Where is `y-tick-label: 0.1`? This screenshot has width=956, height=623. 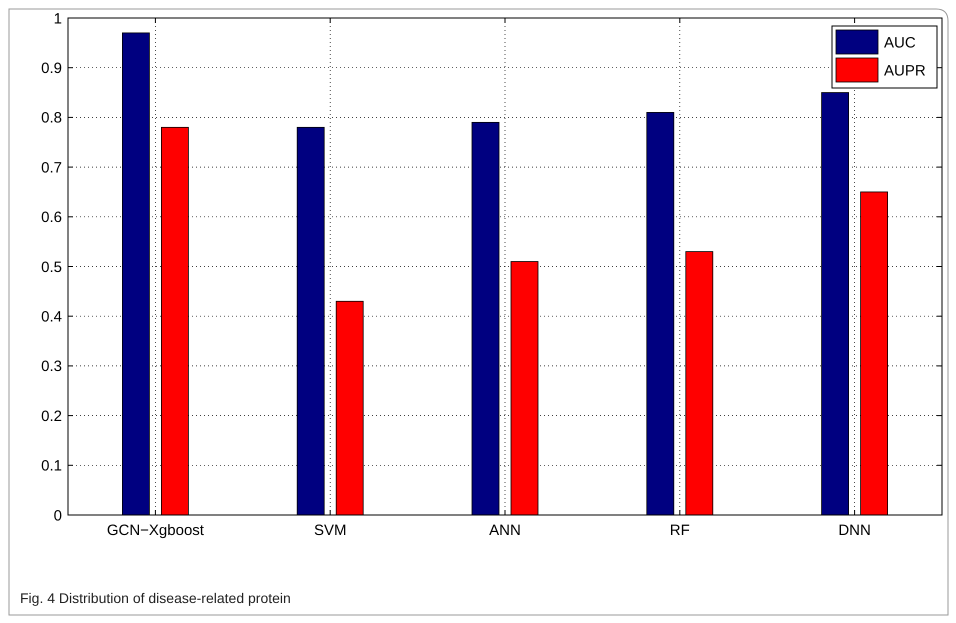 y-tick-label: 0.1 is located at coordinates (51, 466).